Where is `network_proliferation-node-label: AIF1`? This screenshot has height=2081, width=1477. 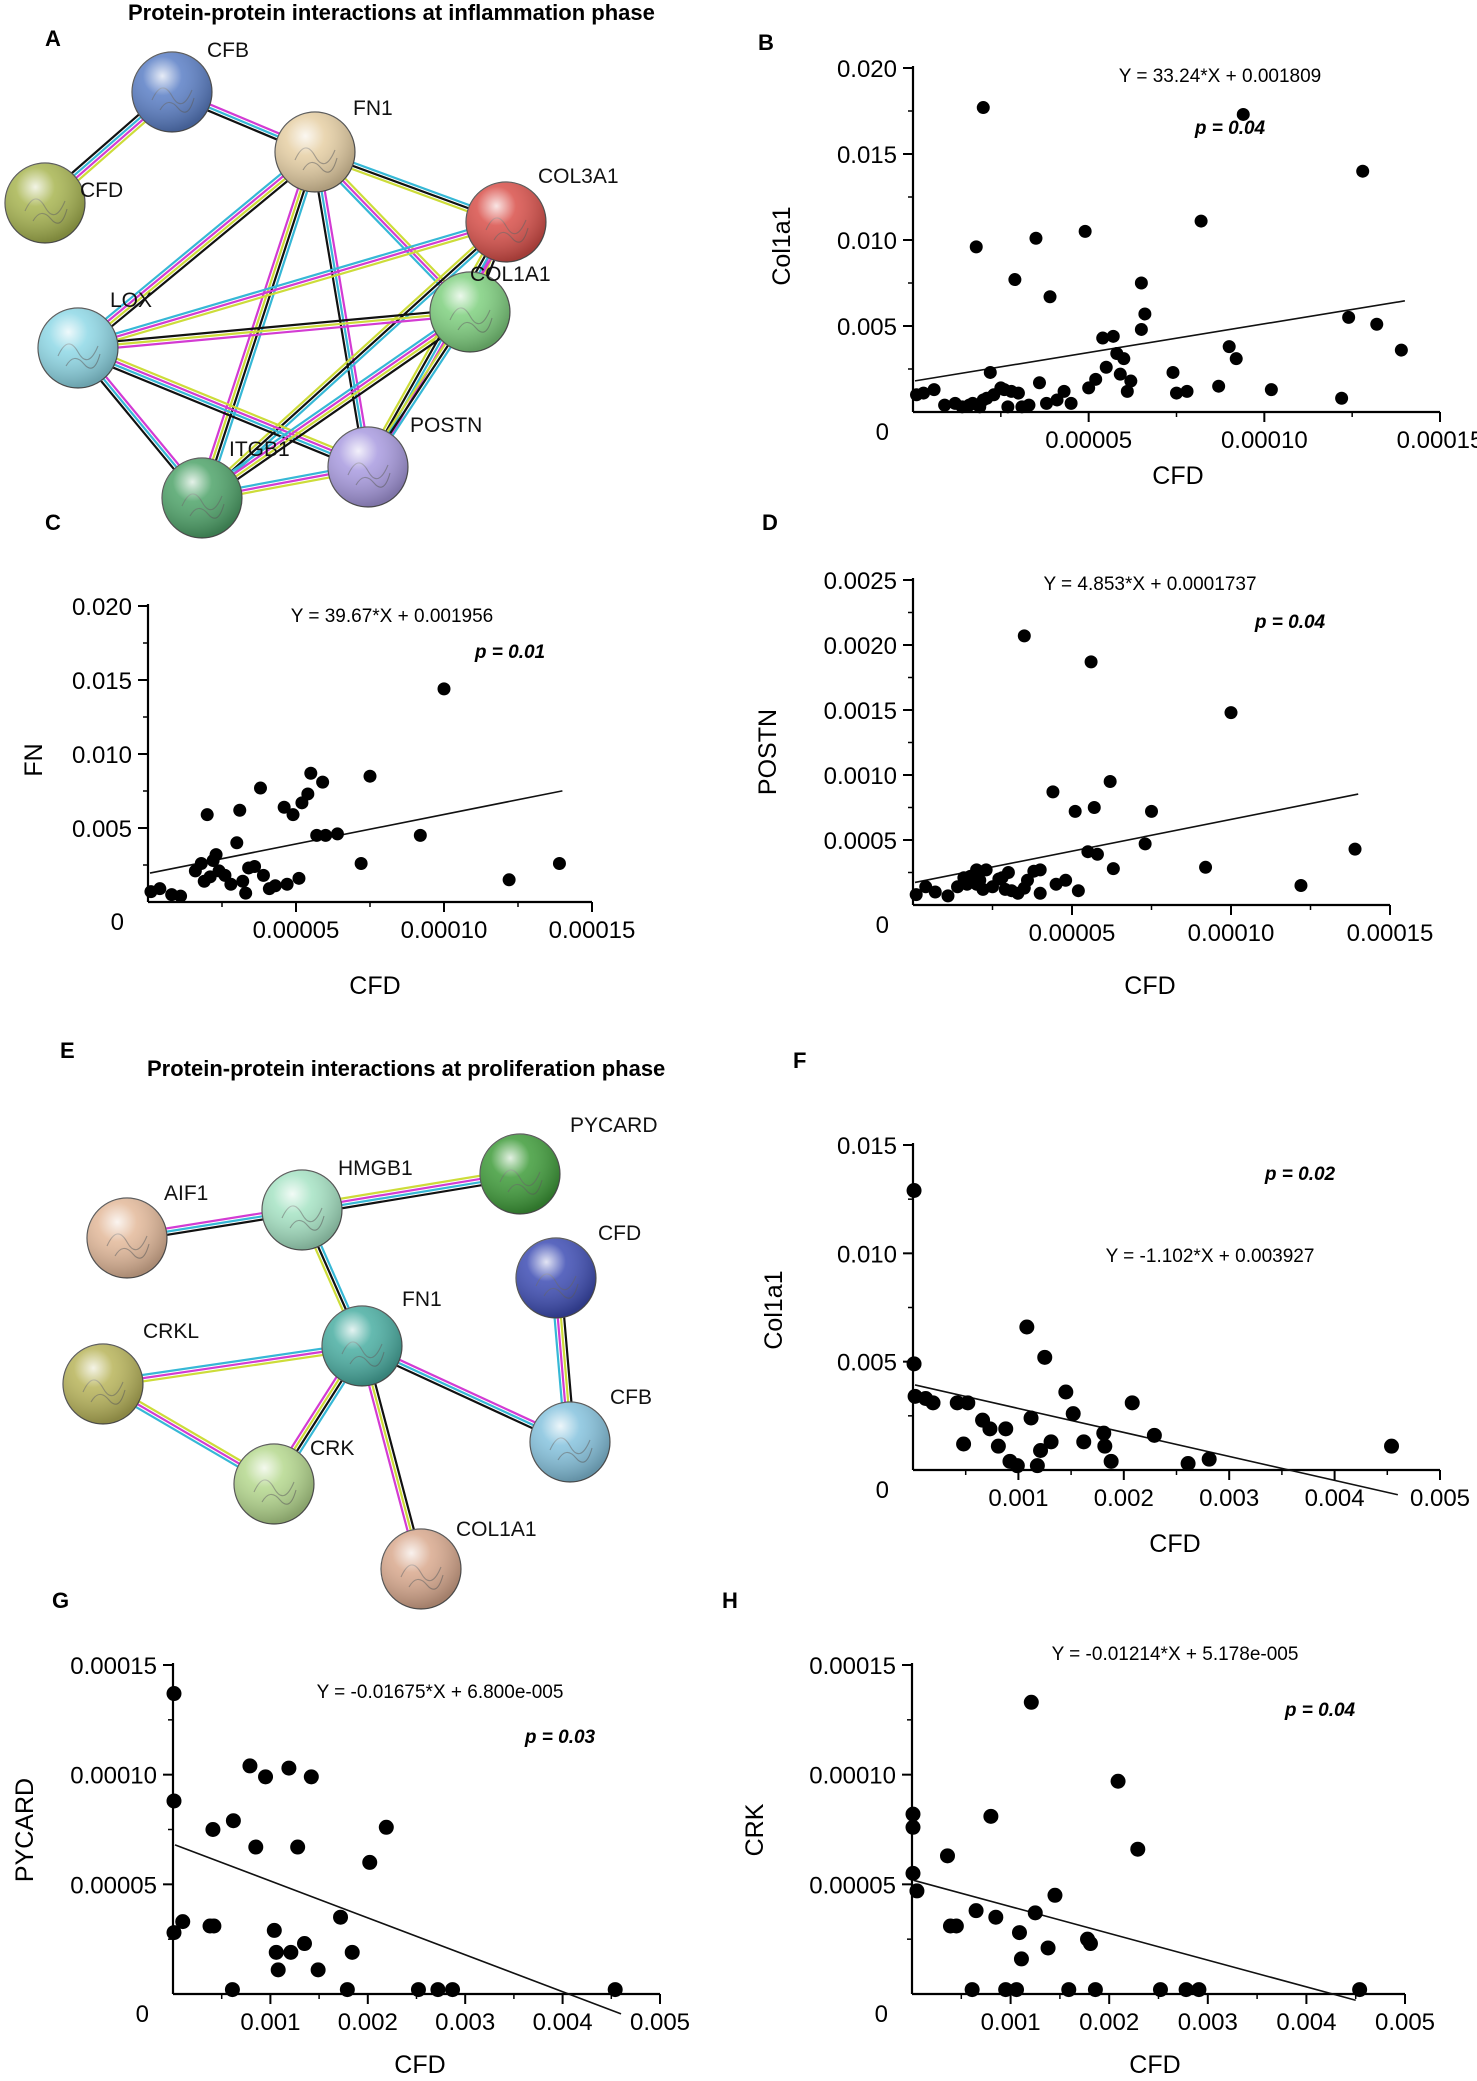 network_proliferation-node-label: AIF1 is located at coordinates (186, 1193).